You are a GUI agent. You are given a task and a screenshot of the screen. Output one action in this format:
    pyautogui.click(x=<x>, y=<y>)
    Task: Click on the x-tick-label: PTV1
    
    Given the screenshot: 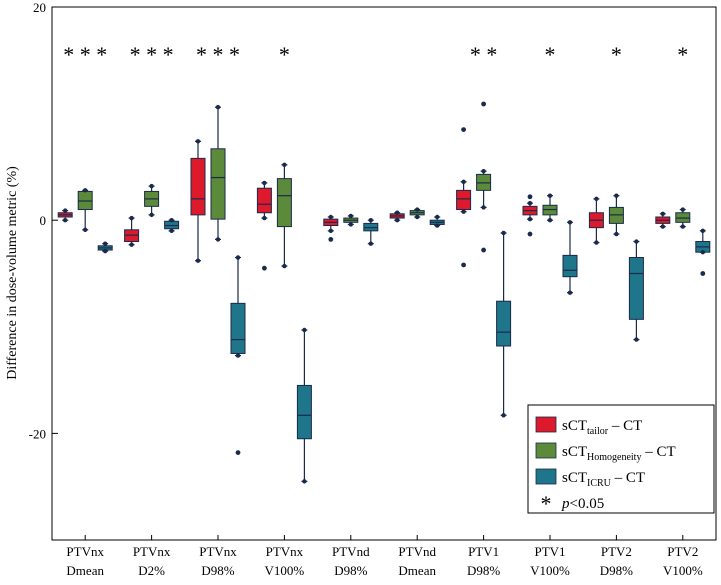 What is the action you would take?
    pyautogui.click(x=549, y=551)
    